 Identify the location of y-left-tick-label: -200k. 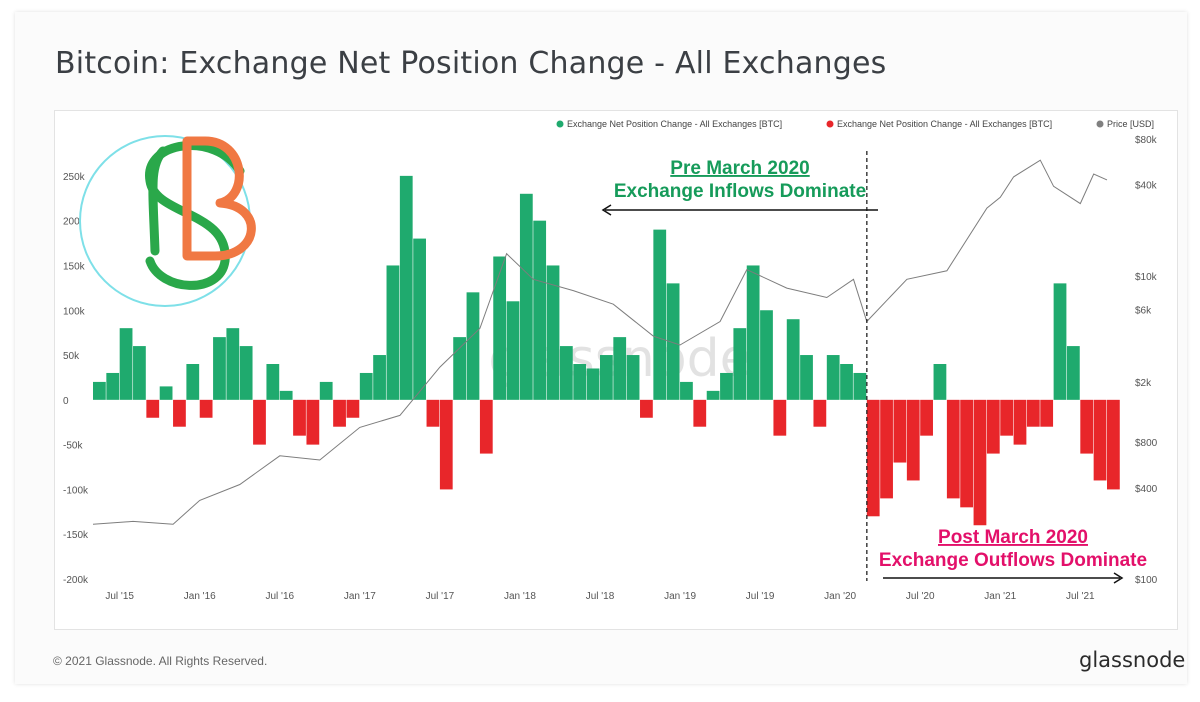
(76, 580).